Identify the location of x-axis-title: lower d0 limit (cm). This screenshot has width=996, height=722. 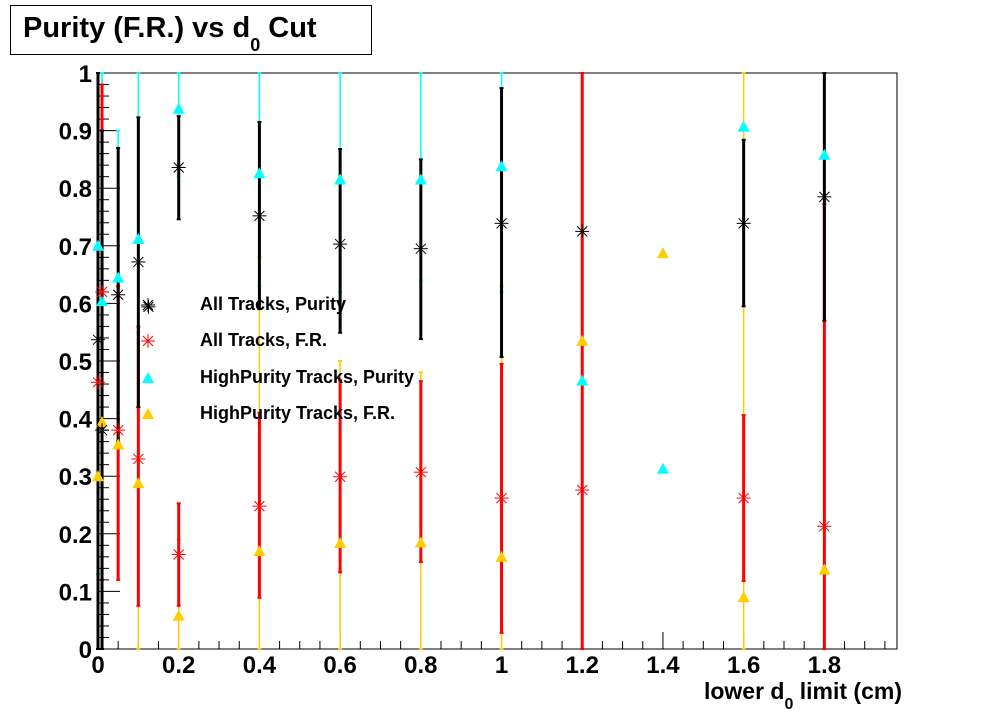
(802, 695).